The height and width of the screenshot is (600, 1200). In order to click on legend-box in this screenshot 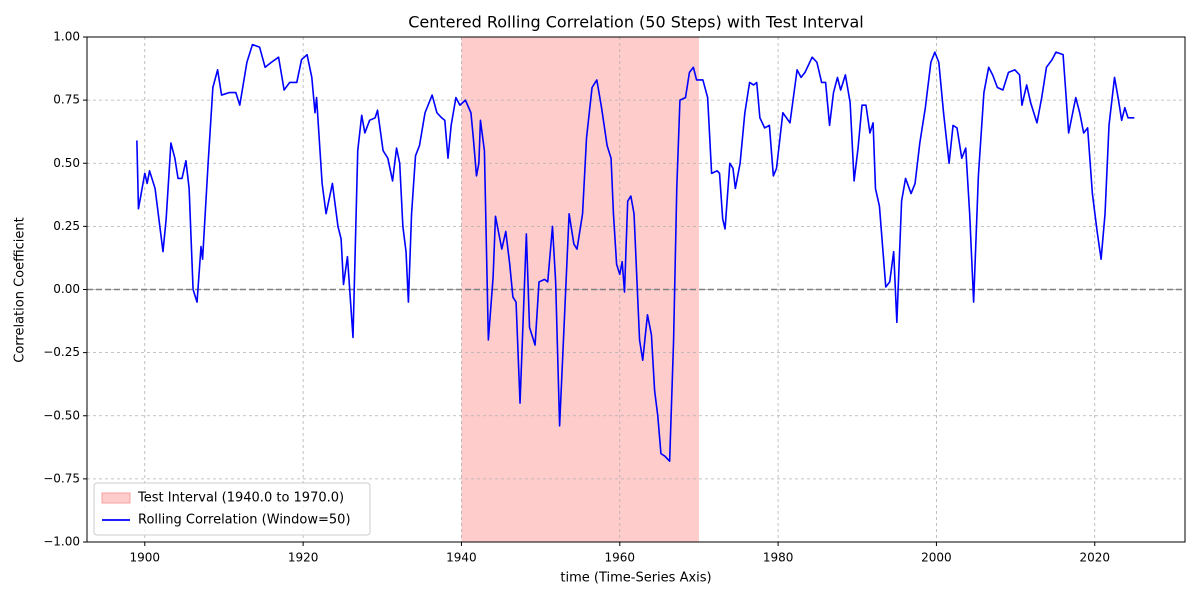, I will do `click(232, 509)`.